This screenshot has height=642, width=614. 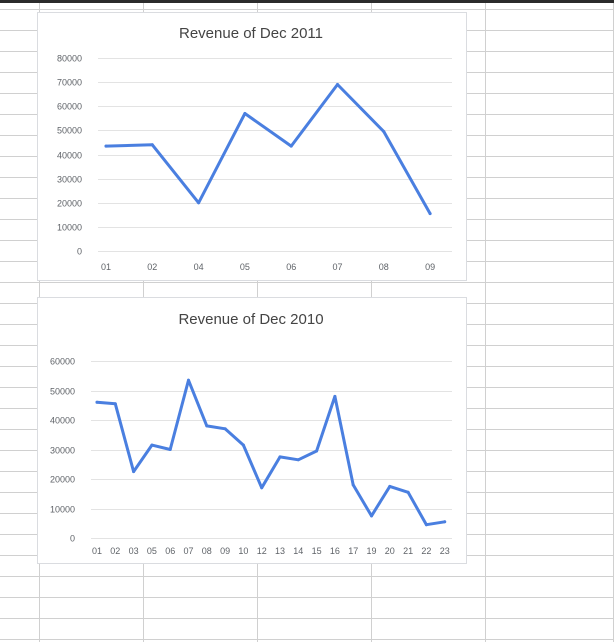 What do you see at coordinates (280, 551) in the screenshot?
I see `x-tick-label: 13` at bounding box center [280, 551].